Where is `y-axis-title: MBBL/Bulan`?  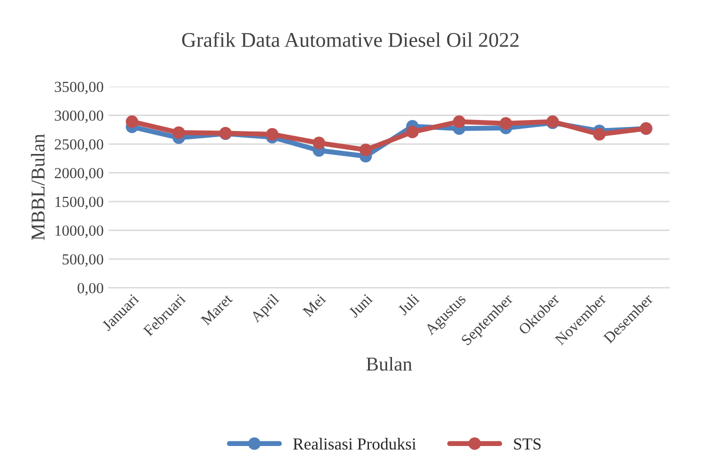 y-axis-title: MBBL/Bulan is located at coordinates (37, 187).